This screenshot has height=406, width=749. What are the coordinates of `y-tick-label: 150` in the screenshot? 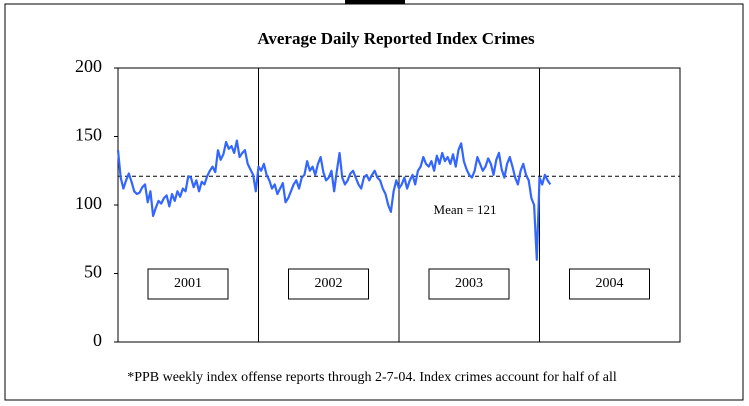 It's located at (88, 135).